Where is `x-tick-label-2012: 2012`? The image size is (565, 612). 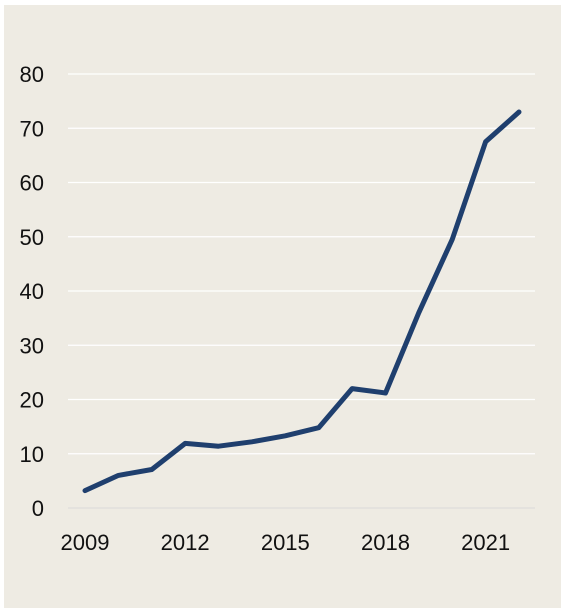
x-tick-label-2012: 2012 is located at coordinates (185, 542).